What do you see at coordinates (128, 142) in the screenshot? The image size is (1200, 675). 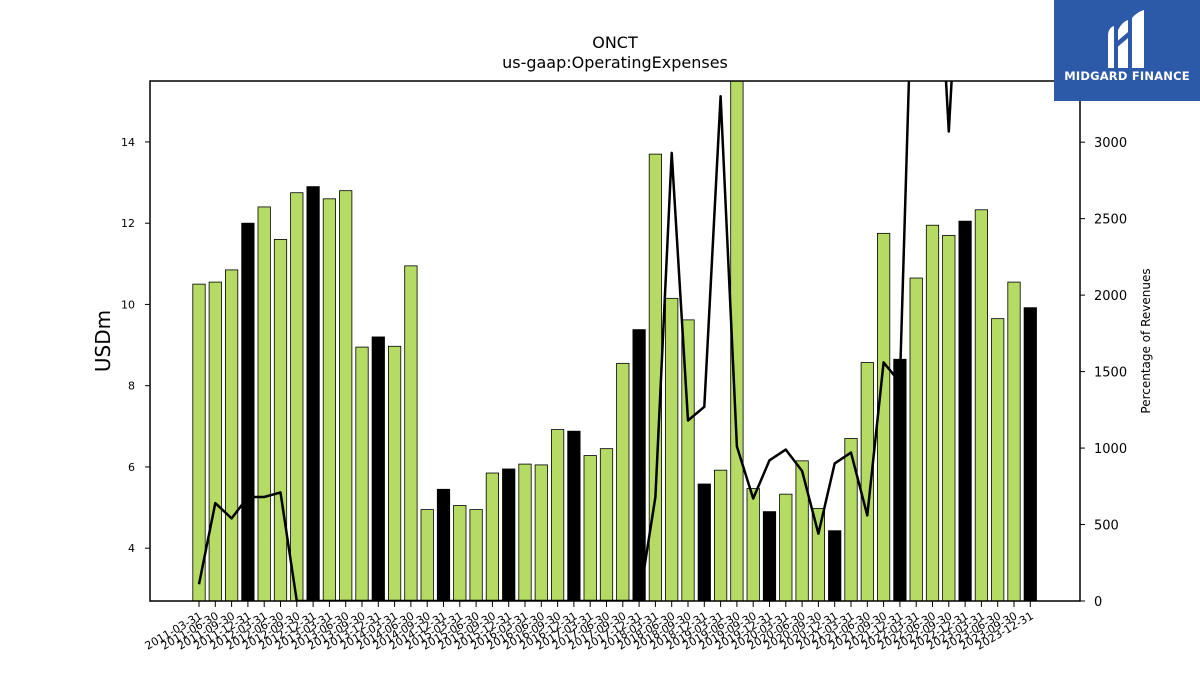 I see `y-tick-label: 14` at bounding box center [128, 142].